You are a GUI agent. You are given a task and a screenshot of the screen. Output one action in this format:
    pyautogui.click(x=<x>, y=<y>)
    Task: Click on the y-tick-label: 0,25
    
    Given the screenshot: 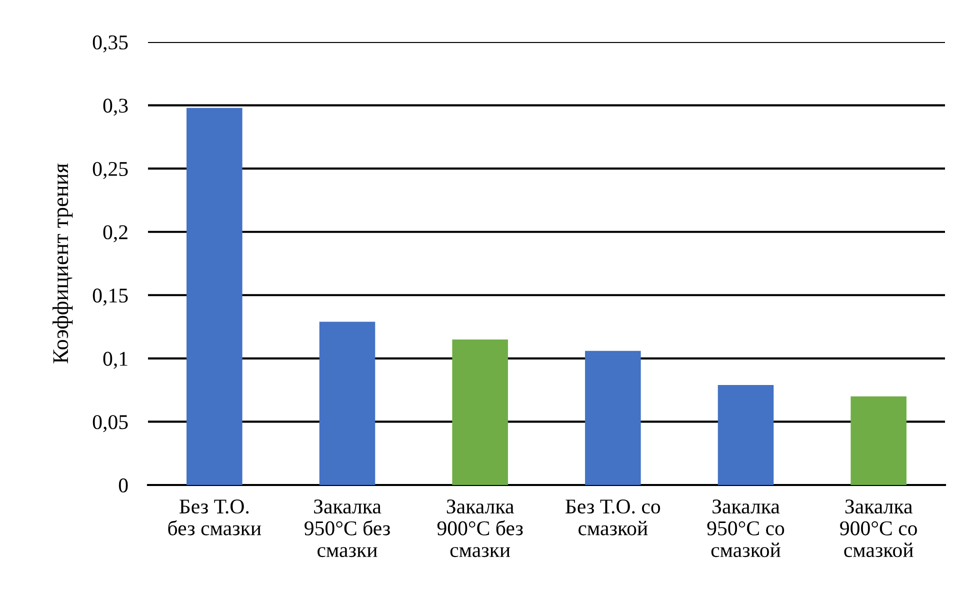 What is the action you would take?
    pyautogui.click(x=110, y=171)
    